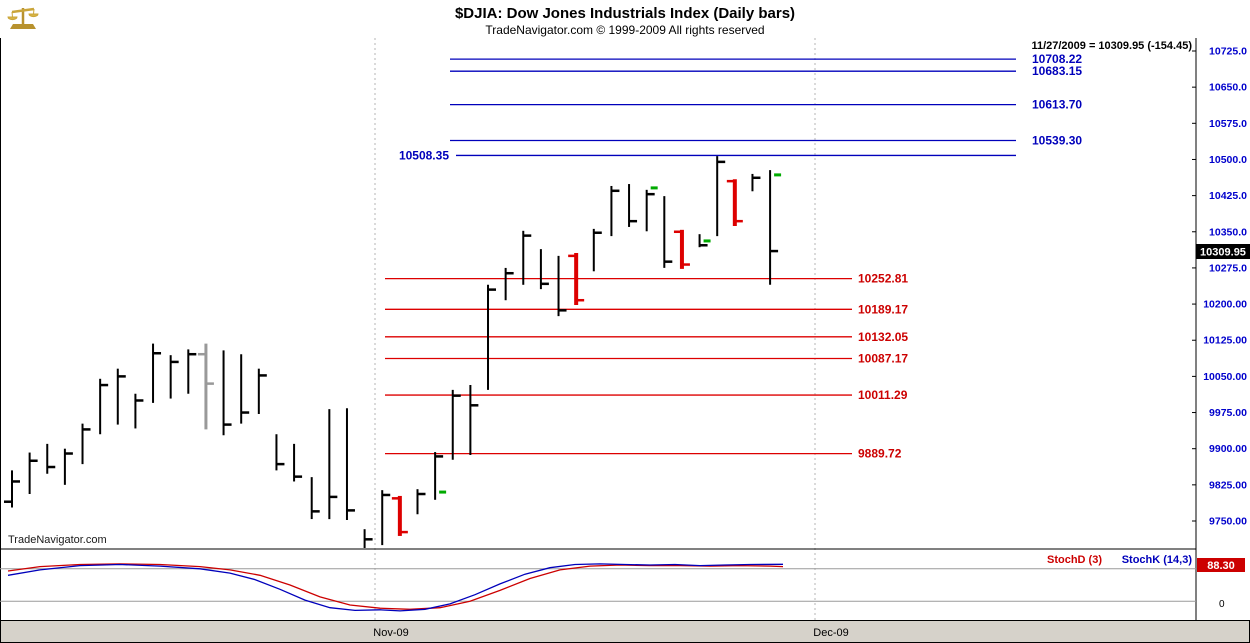 The height and width of the screenshot is (643, 1250). Describe the element at coordinates (1228, 449) in the screenshot. I see `price-axis-label: 9900.00` at that location.